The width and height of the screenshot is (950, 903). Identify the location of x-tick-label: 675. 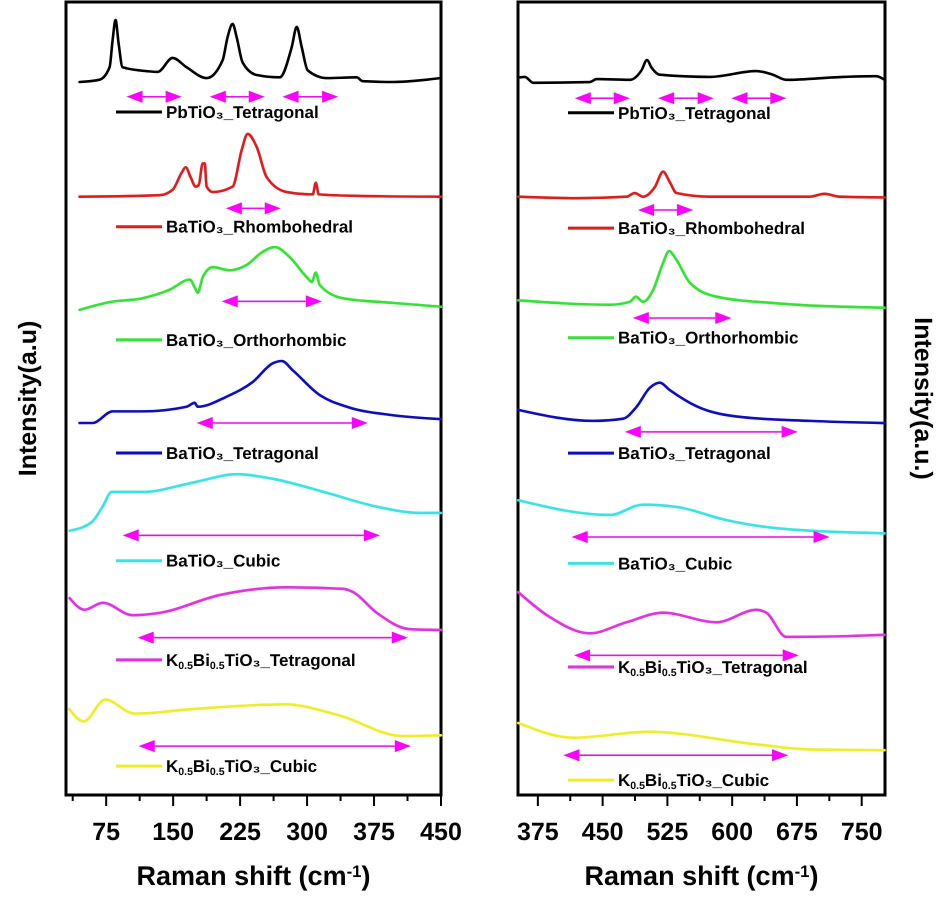
(797, 832).